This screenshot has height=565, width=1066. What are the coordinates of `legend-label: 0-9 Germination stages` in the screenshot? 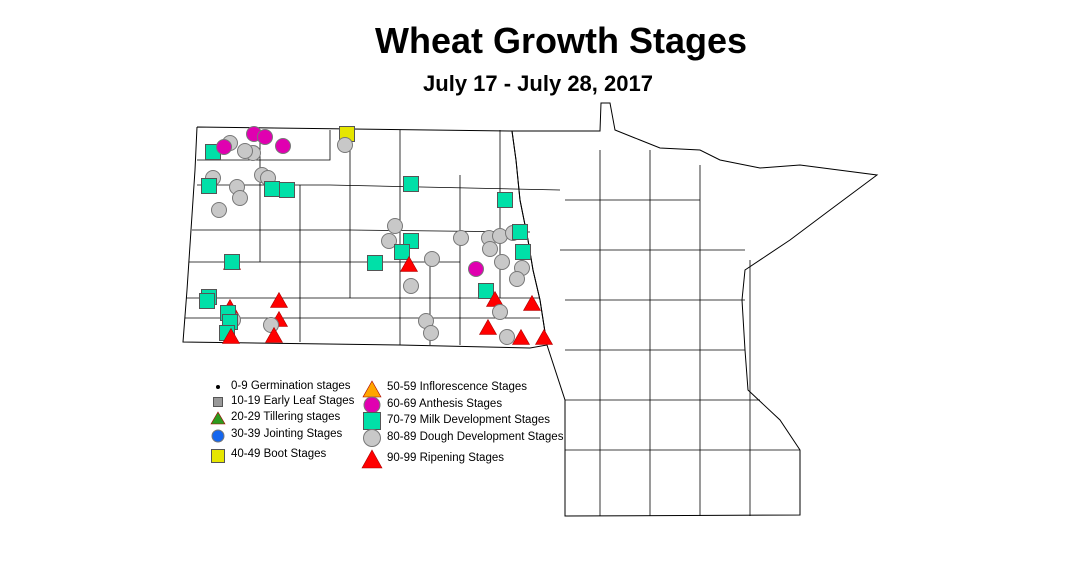 It's located at (291, 386).